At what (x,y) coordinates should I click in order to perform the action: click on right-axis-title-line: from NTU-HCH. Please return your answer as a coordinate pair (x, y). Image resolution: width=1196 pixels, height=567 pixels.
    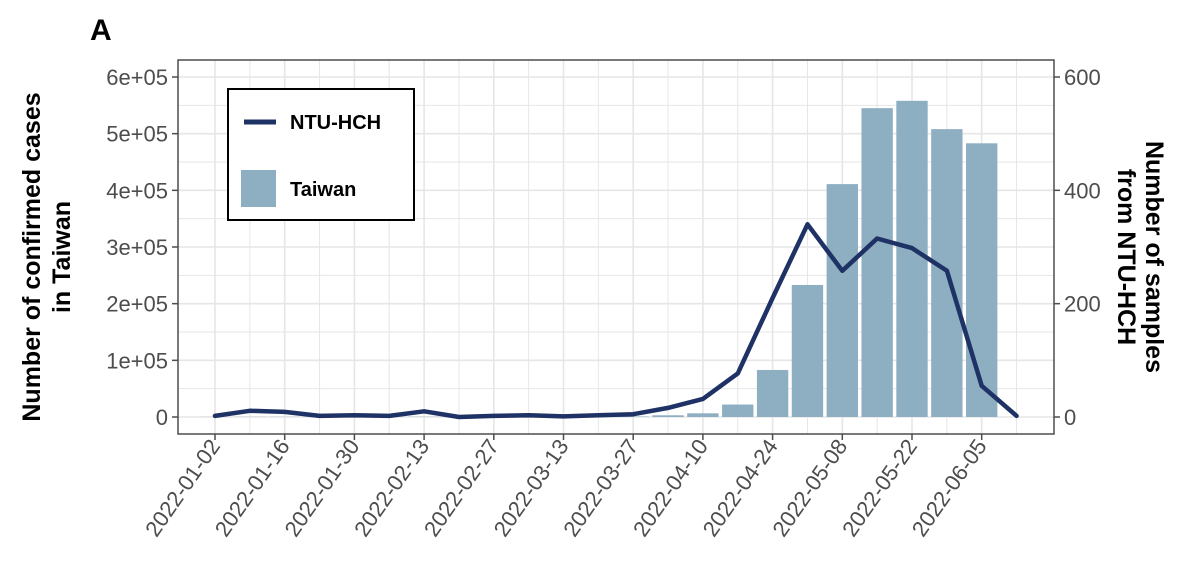
    Looking at the image, I should click on (1126, 257).